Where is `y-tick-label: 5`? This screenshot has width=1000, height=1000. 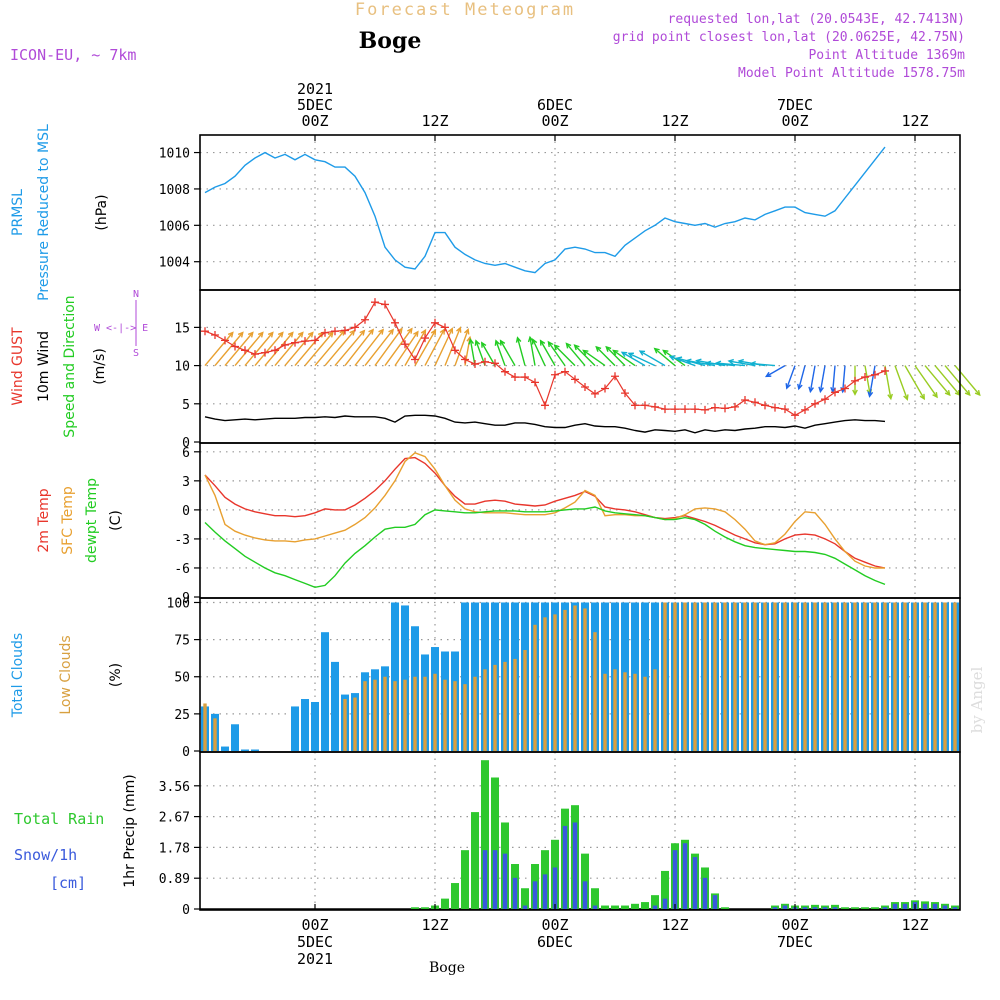 y-tick-label: 5 is located at coordinates (186, 405).